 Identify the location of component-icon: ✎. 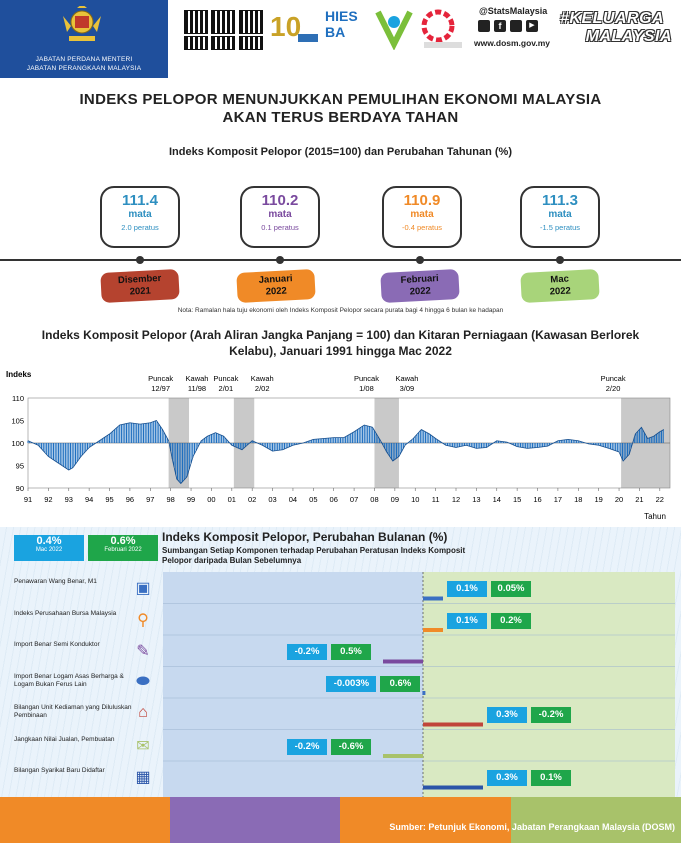
(143, 651).